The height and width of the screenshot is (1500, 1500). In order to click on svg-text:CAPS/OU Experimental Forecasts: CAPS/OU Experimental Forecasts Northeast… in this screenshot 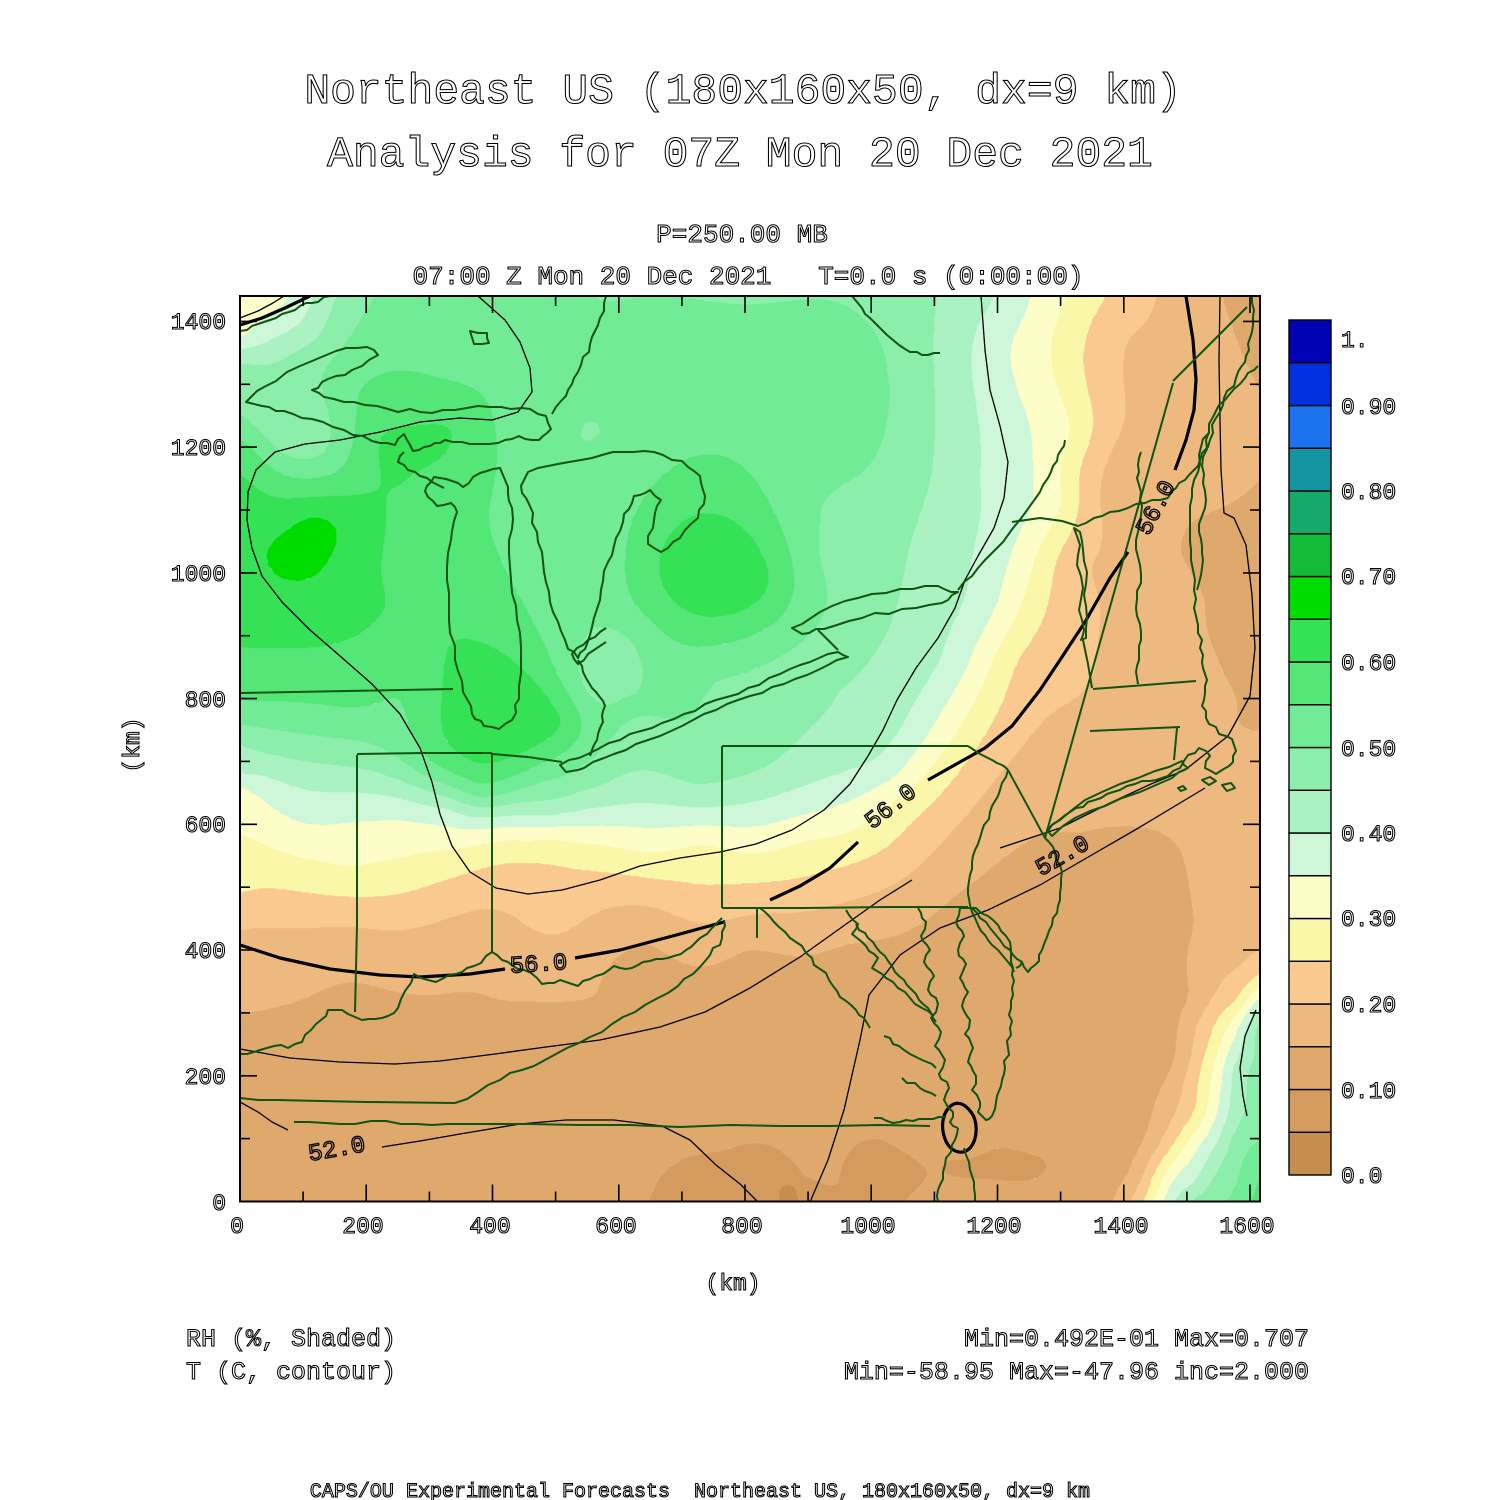, I will do `click(700, 1490)`.